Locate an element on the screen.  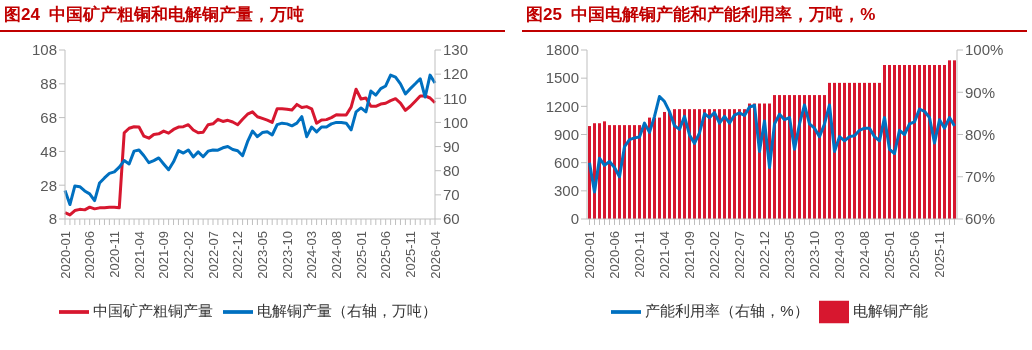
y2-tick-label: 70% is located at coordinates (980, 177).